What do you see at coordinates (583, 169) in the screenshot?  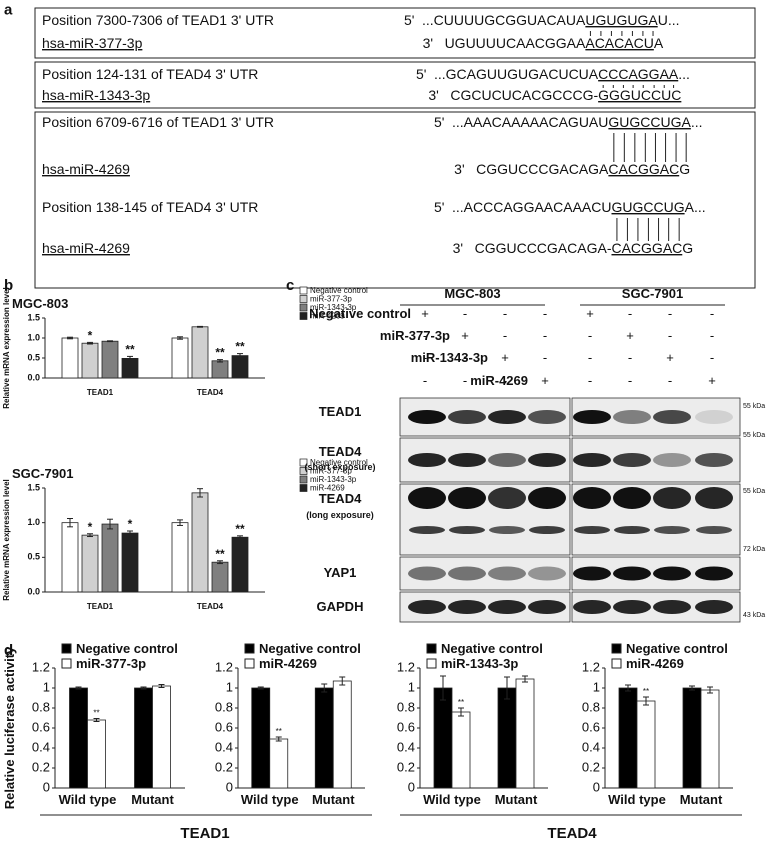 I see `mirna-seq: CGGUCCCGACAGACACGGACG` at bounding box center [583, 169].